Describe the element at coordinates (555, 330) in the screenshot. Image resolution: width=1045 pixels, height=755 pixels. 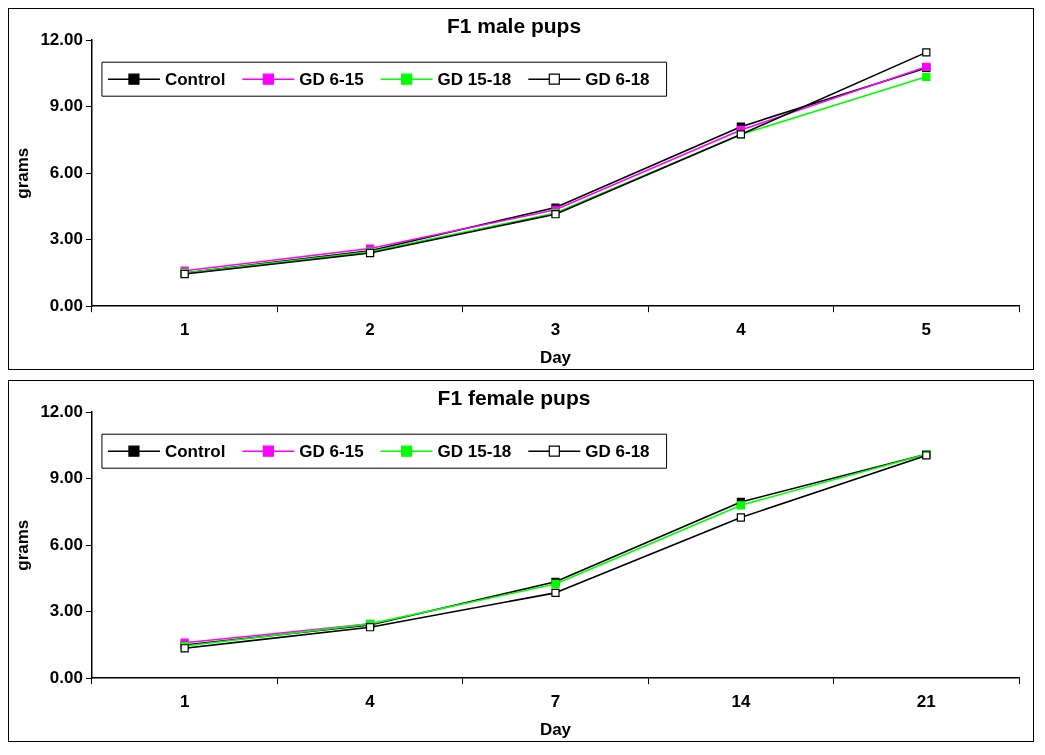
I see `x-tick-label: 3` at that location.